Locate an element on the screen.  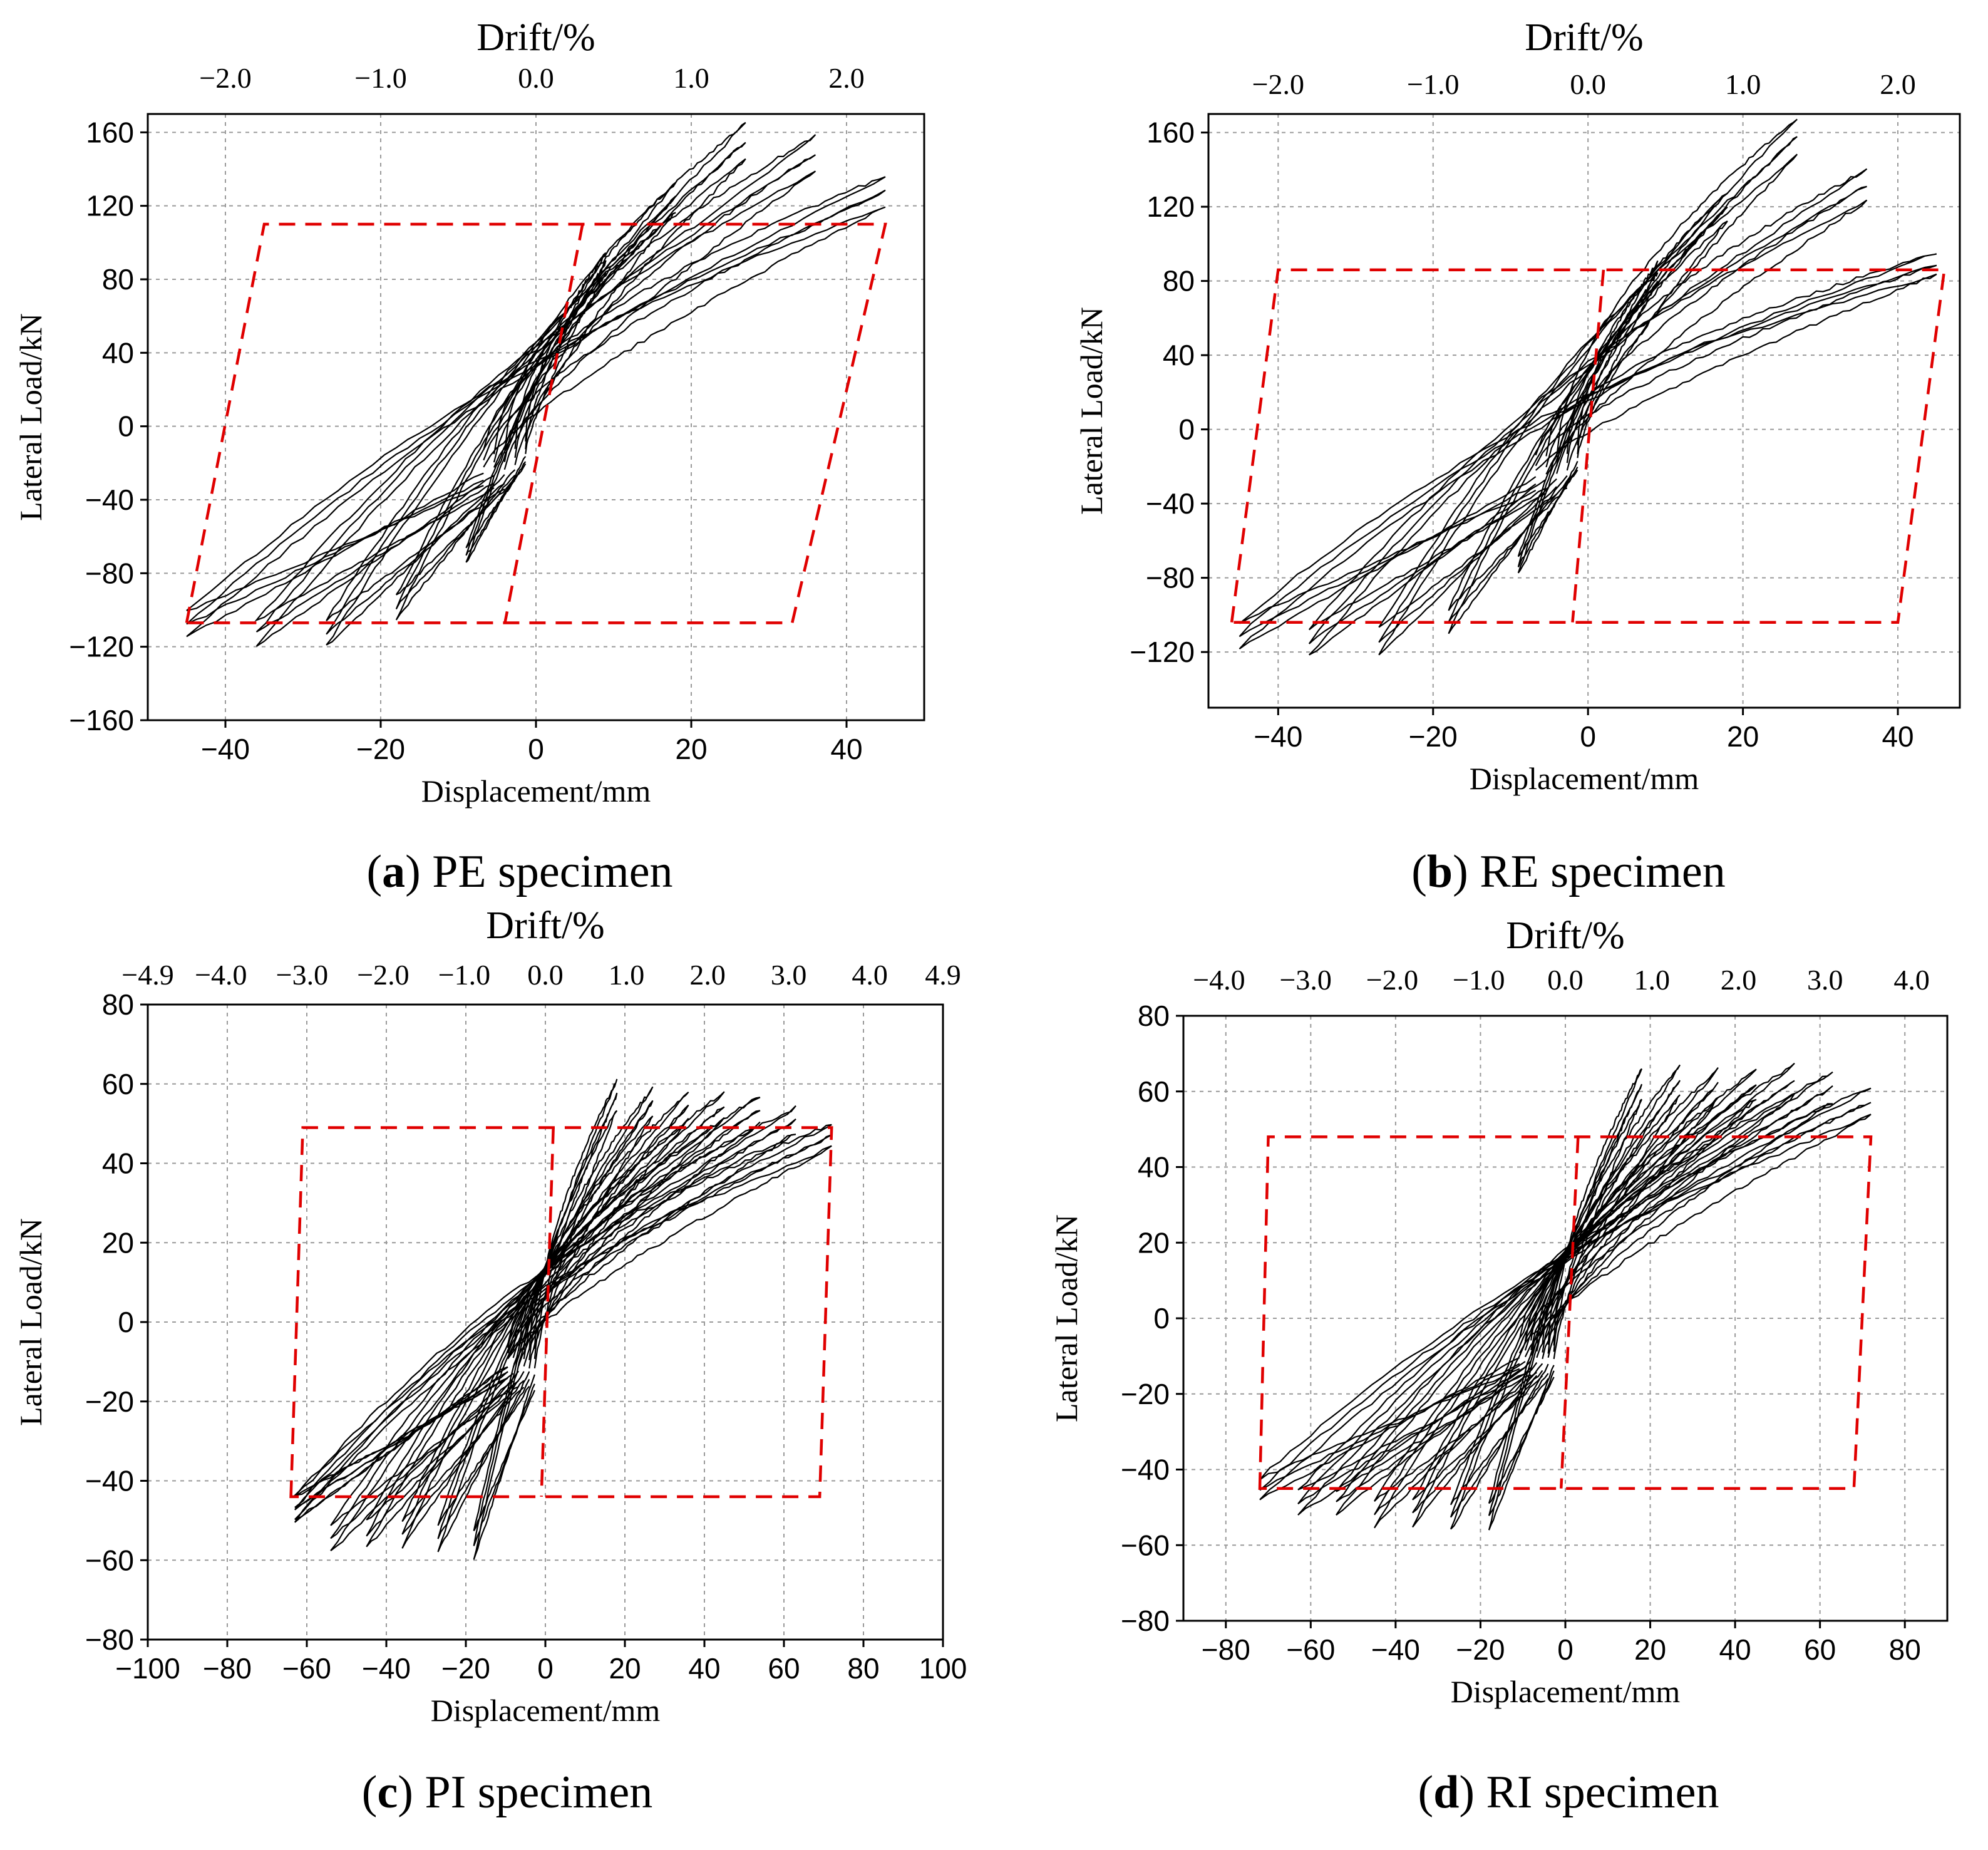
y-tick-label: −20 is located at coordinates (1146, 1394).